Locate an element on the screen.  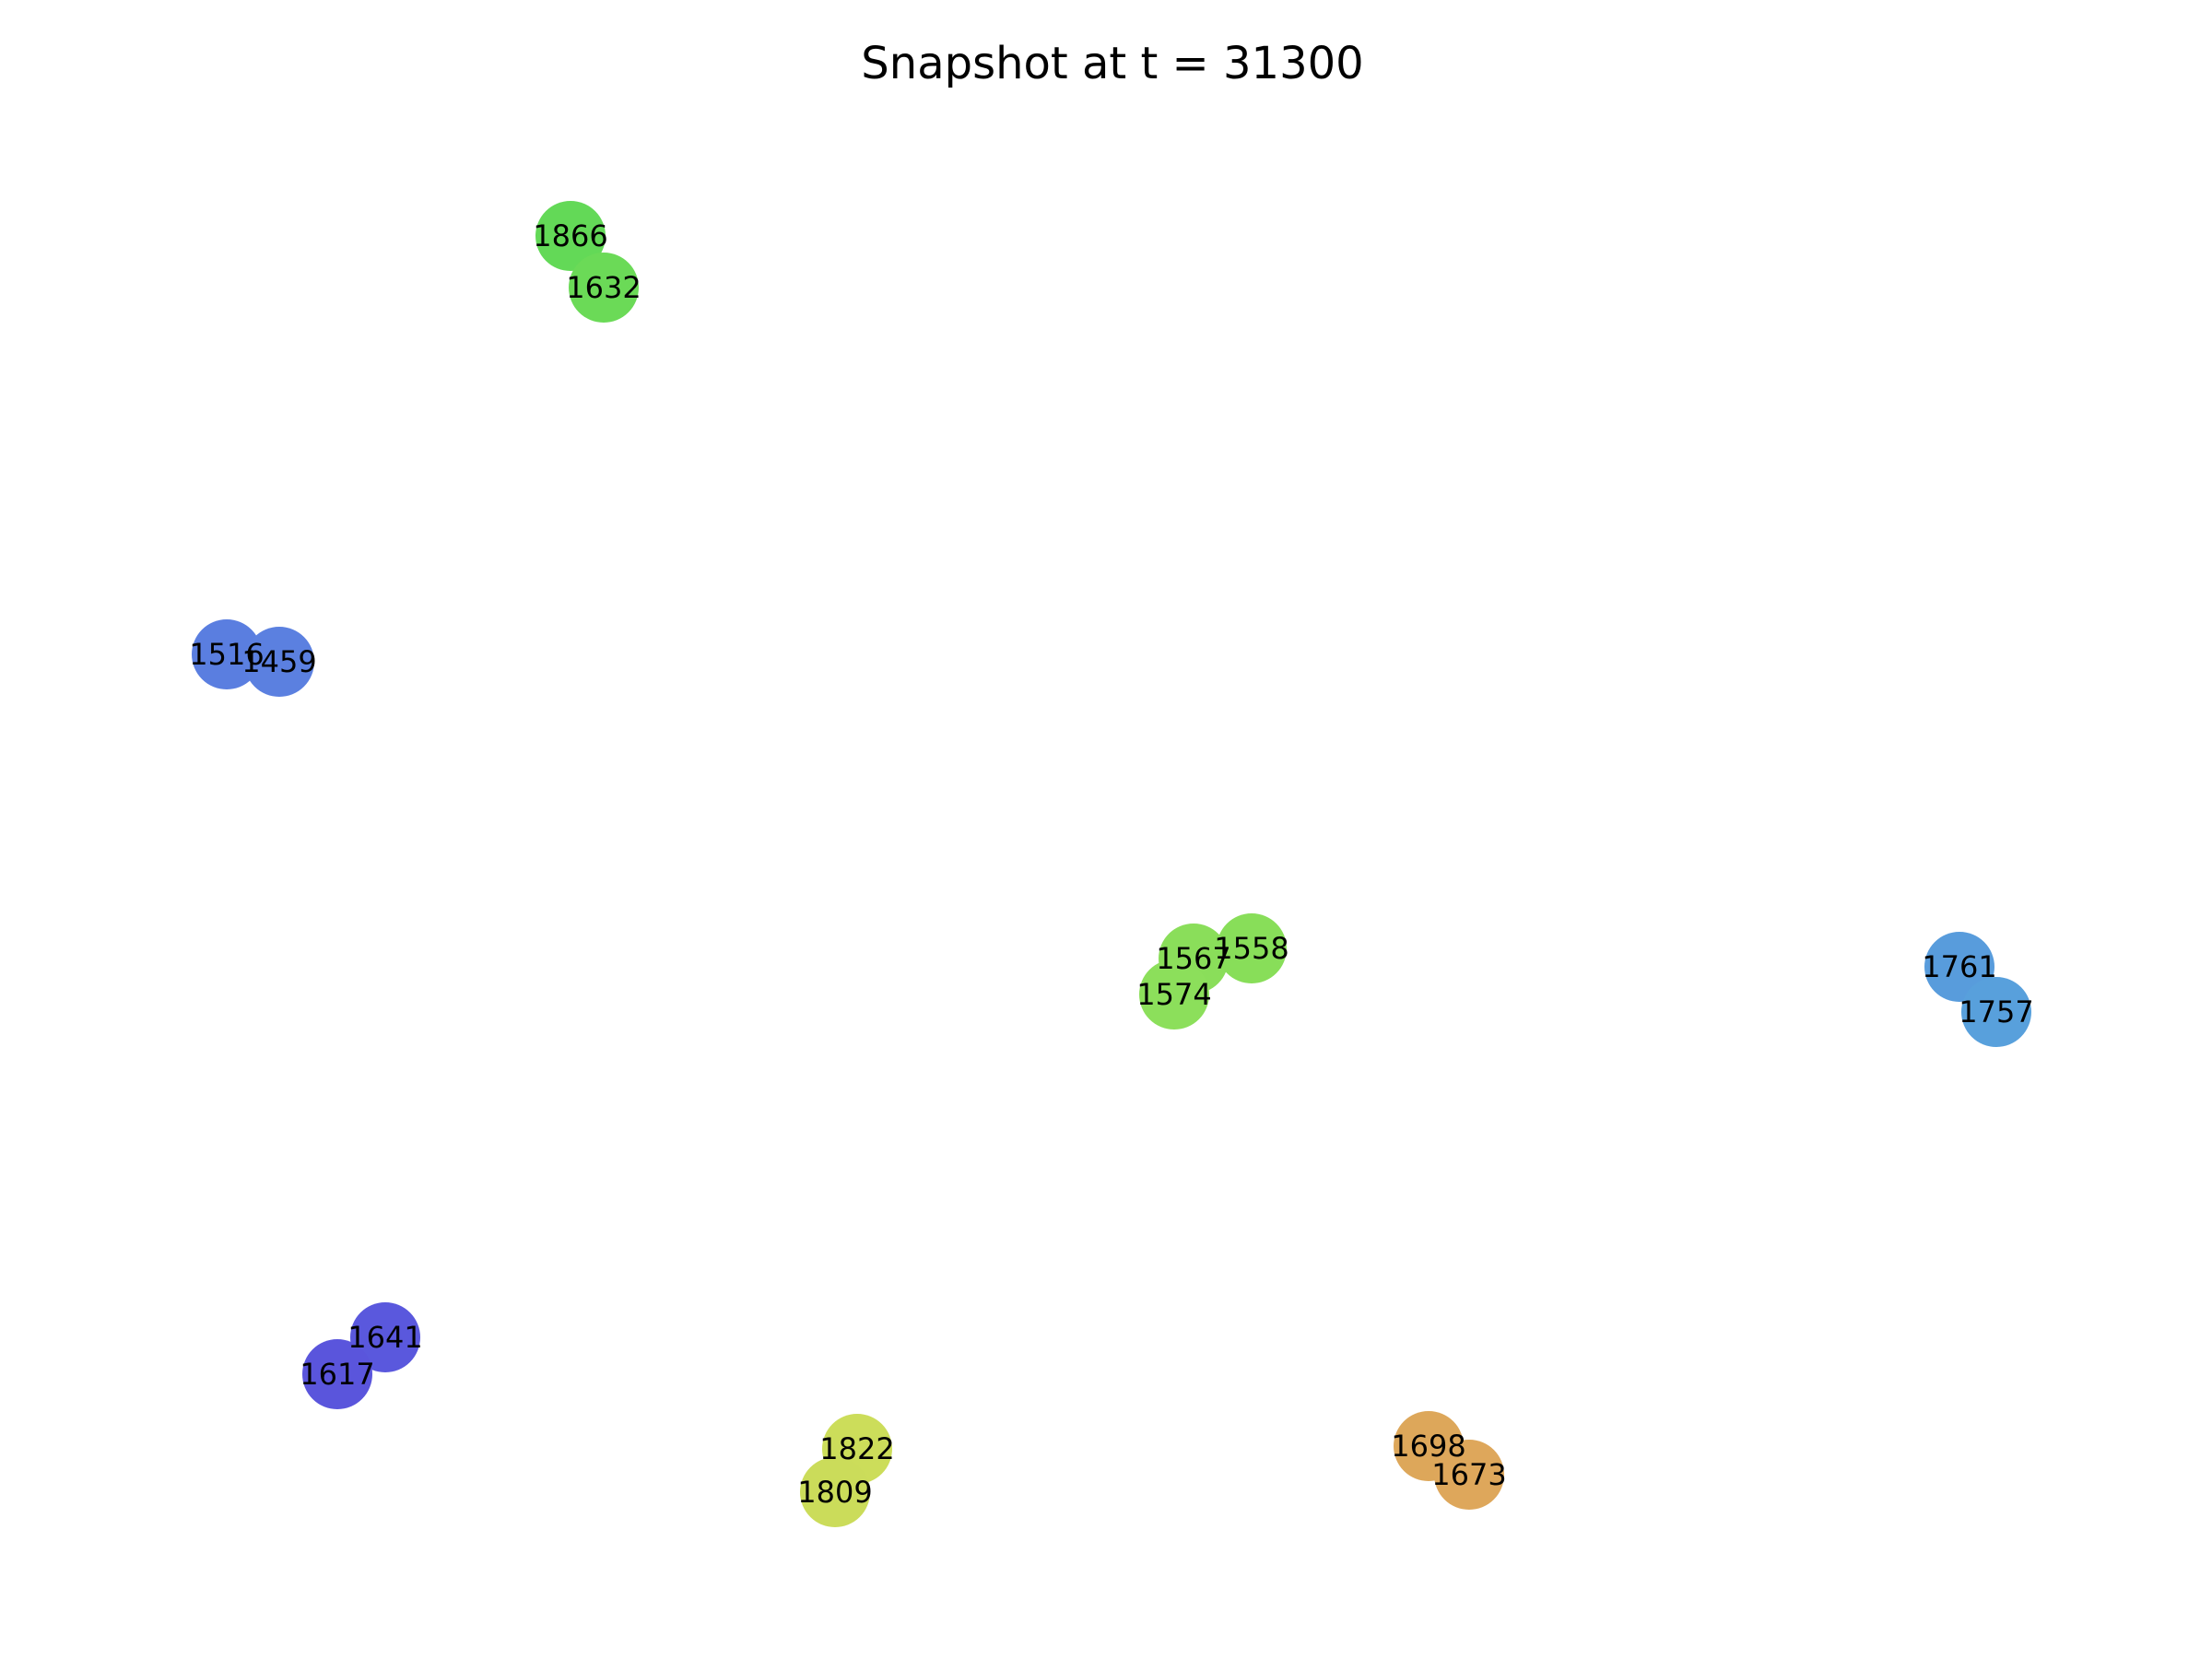
node-label-1558: 1558 is located at coordinates (1251, 948).